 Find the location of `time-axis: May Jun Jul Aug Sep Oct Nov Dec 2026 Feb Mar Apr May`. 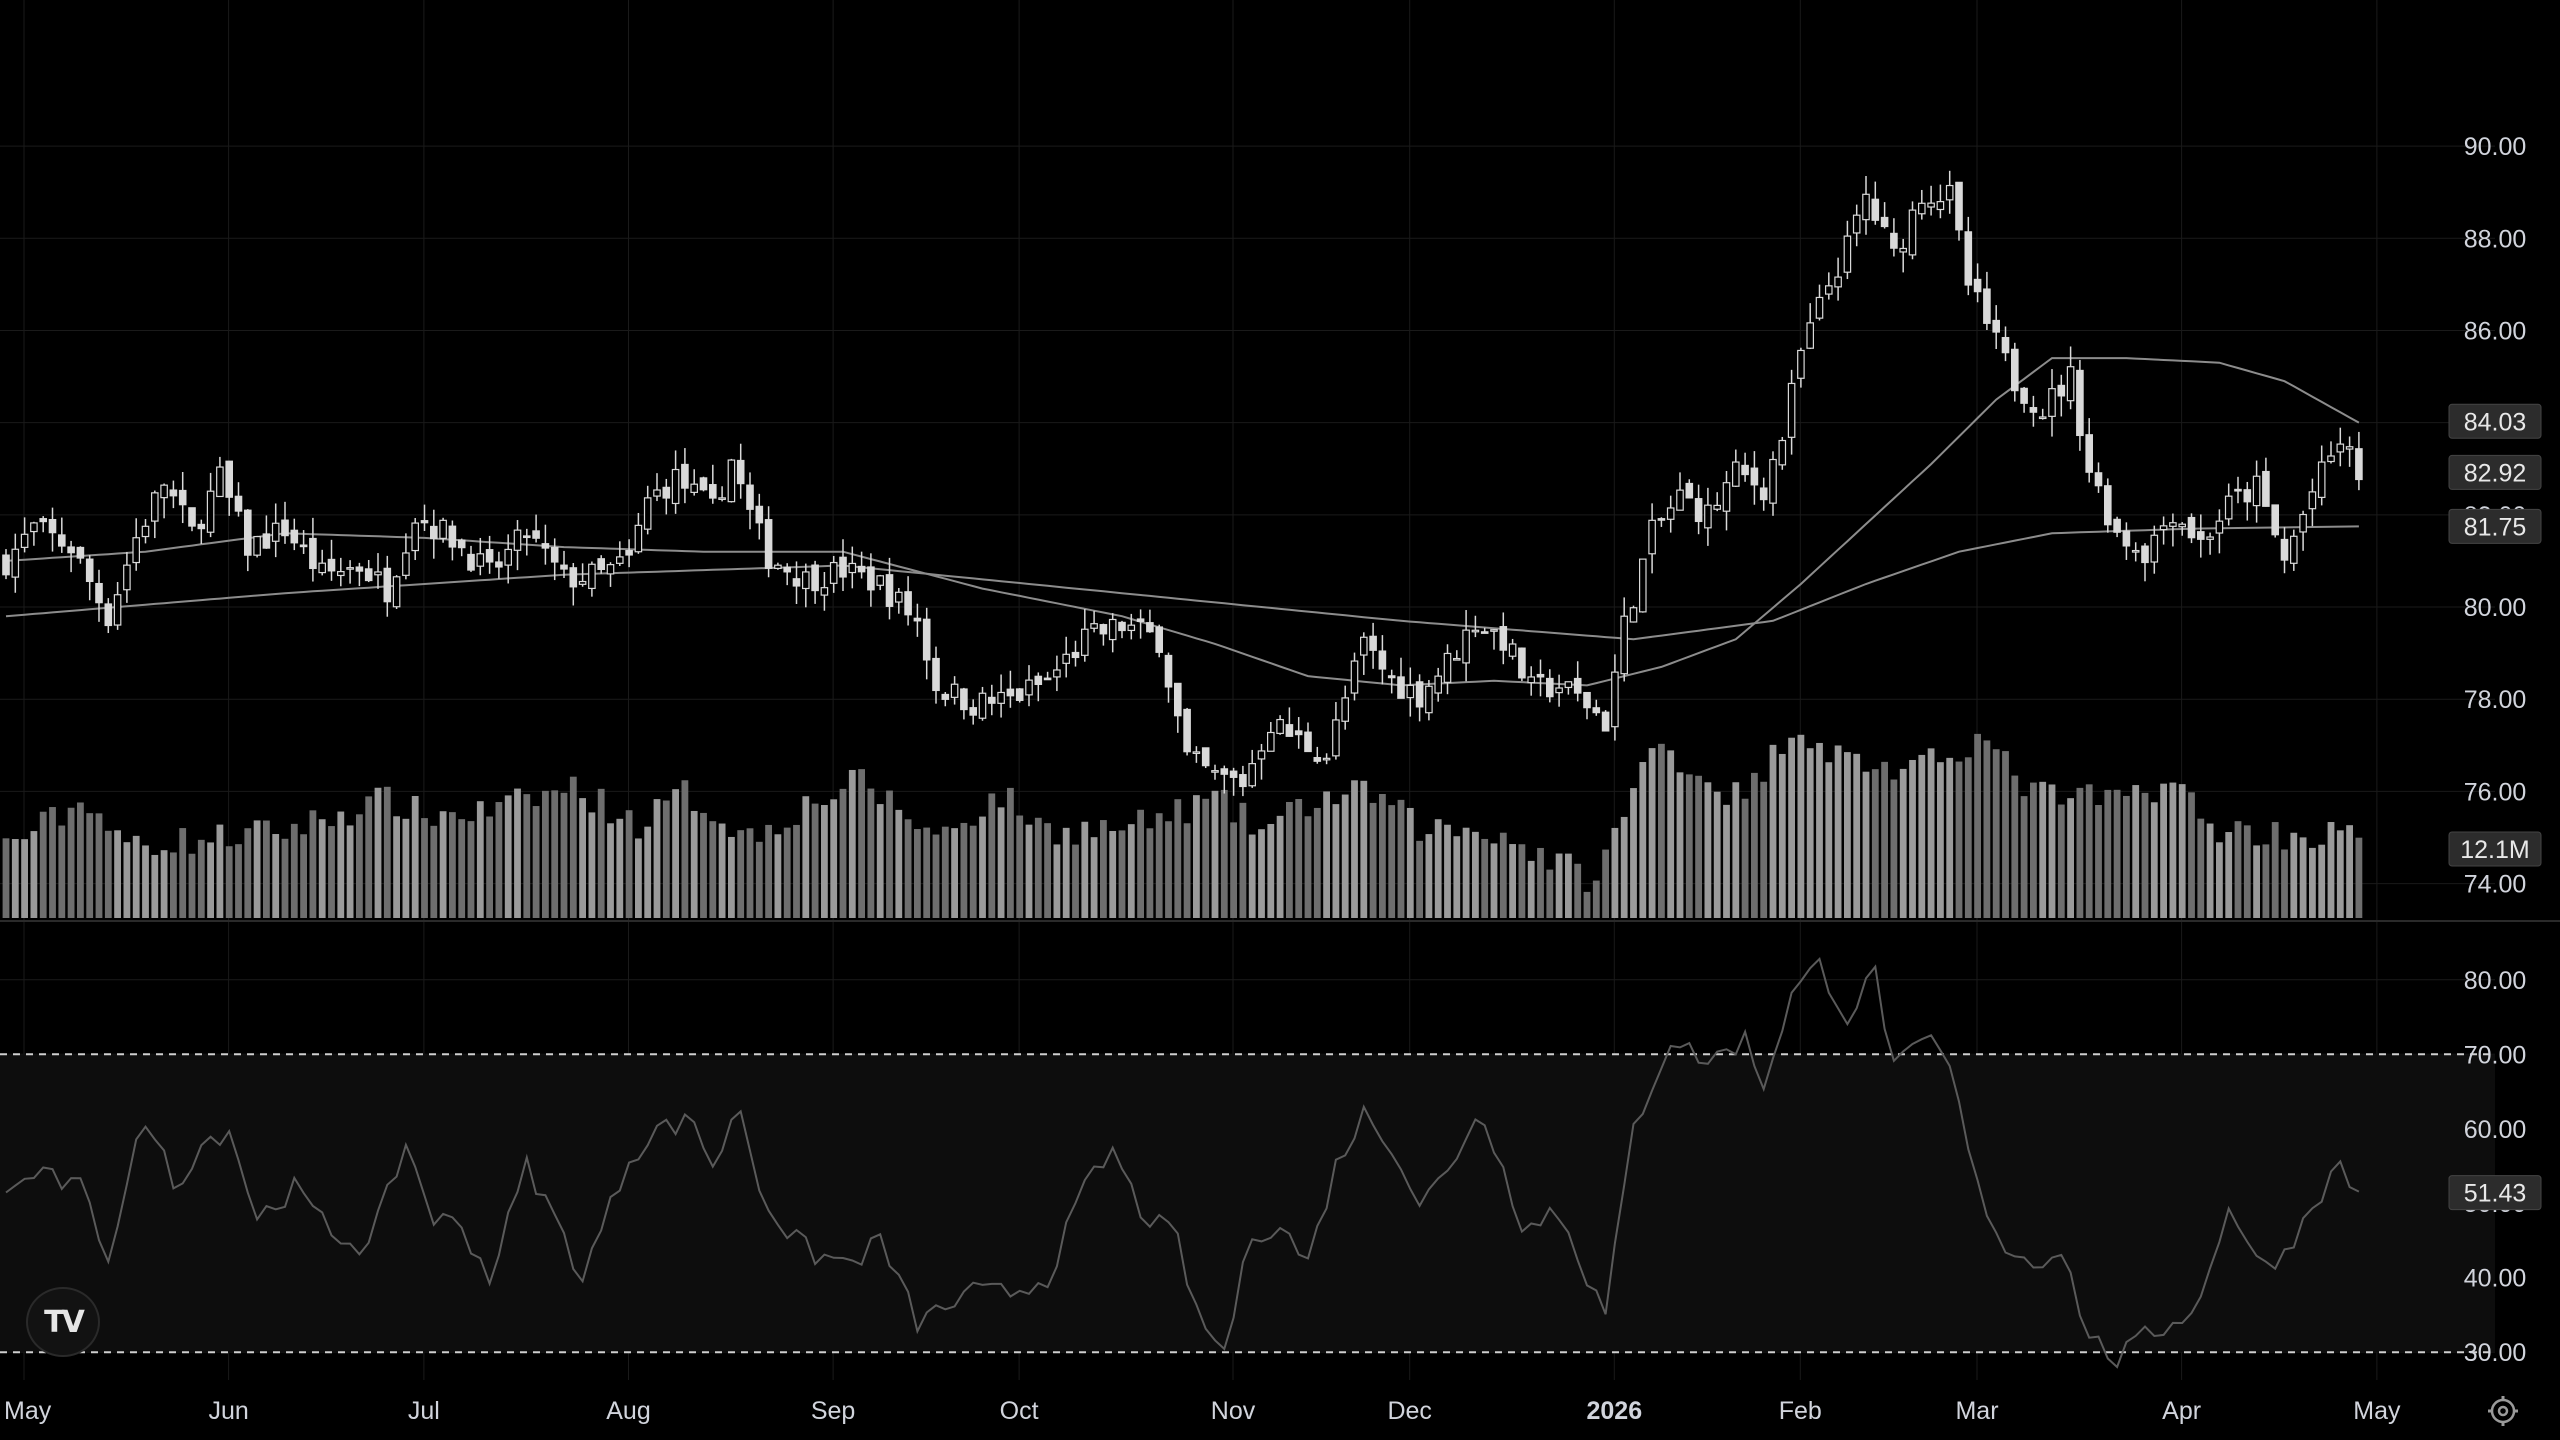

time-axis: May Jun Jul Aug Sep Oct Nov Dec 2026 Feb Mar Apr May is located at coordinates (1202, 1411).